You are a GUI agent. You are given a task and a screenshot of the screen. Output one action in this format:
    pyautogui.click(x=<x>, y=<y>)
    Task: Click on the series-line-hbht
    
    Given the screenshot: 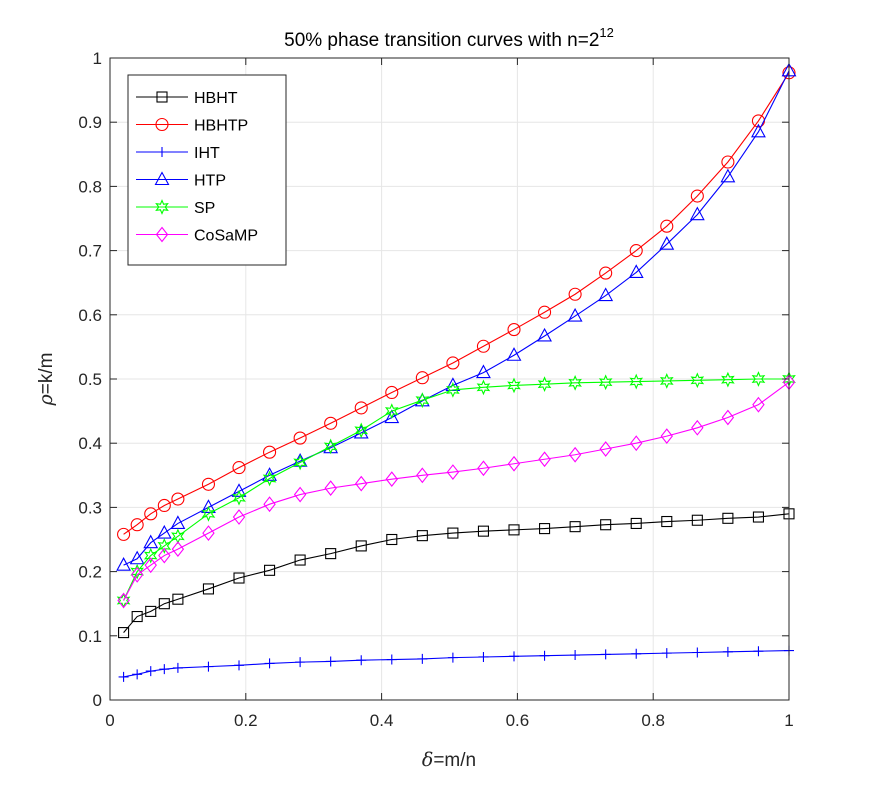 What is the action you would take?
    pyautogui.click(x=456, y=573)
    